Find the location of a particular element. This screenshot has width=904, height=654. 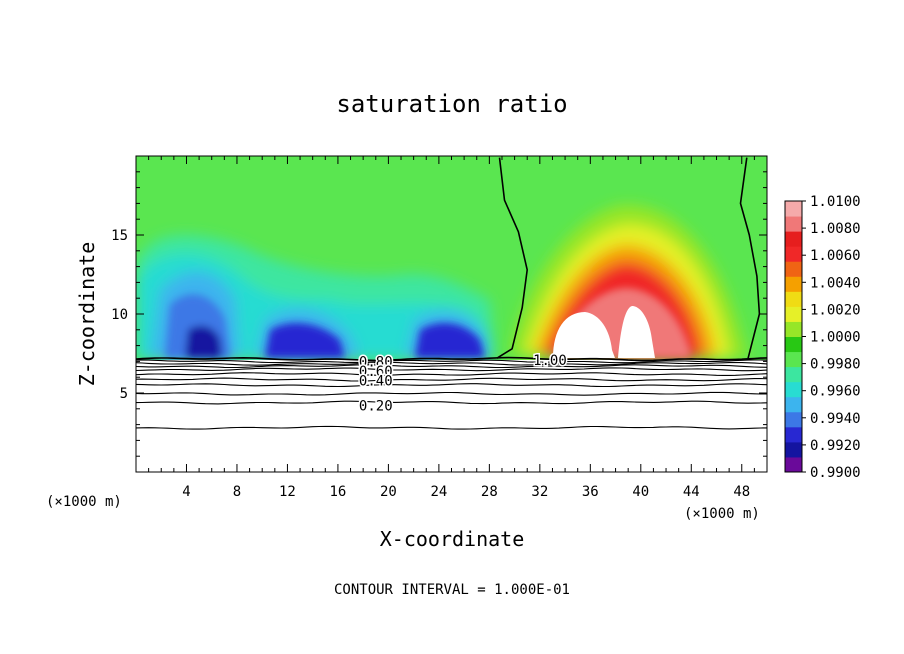

saturation-boundary-contours is located at coordinates (628, 258).